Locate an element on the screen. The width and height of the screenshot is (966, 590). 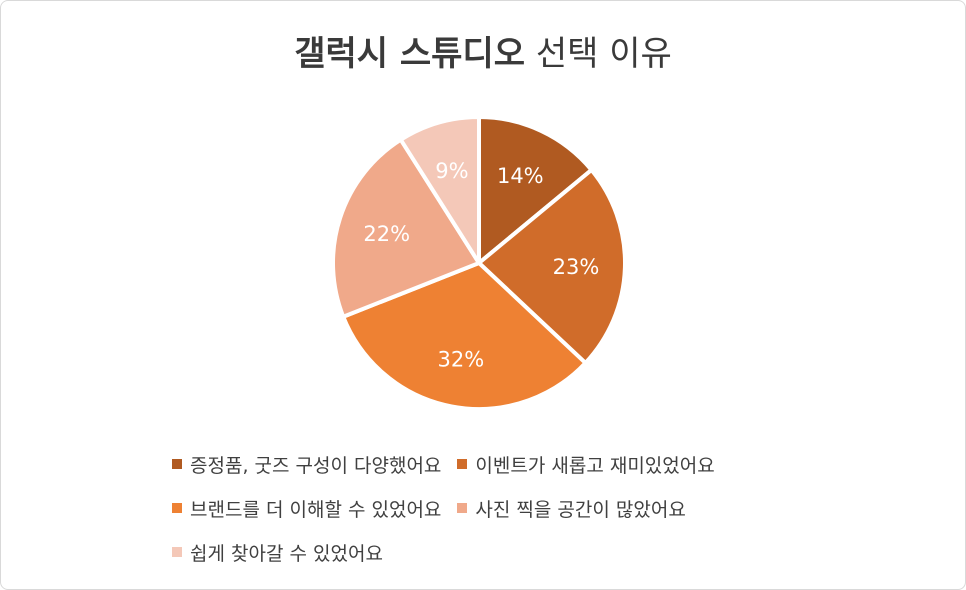
chart-title-rest: 선택 이유 is located at coordinates (603, 54).